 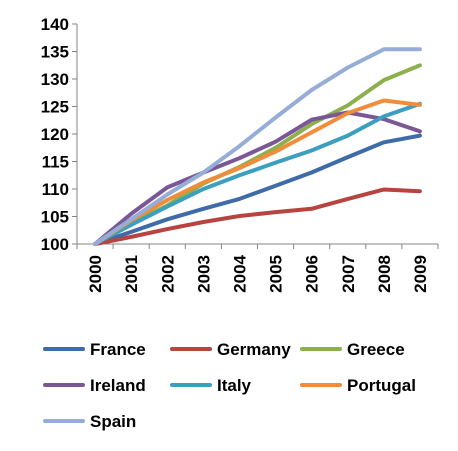 What do you see at coordinates (376, 349) in the screenshot?
I see `legend-label-greece: Greece` at bounding box center [376, 349].